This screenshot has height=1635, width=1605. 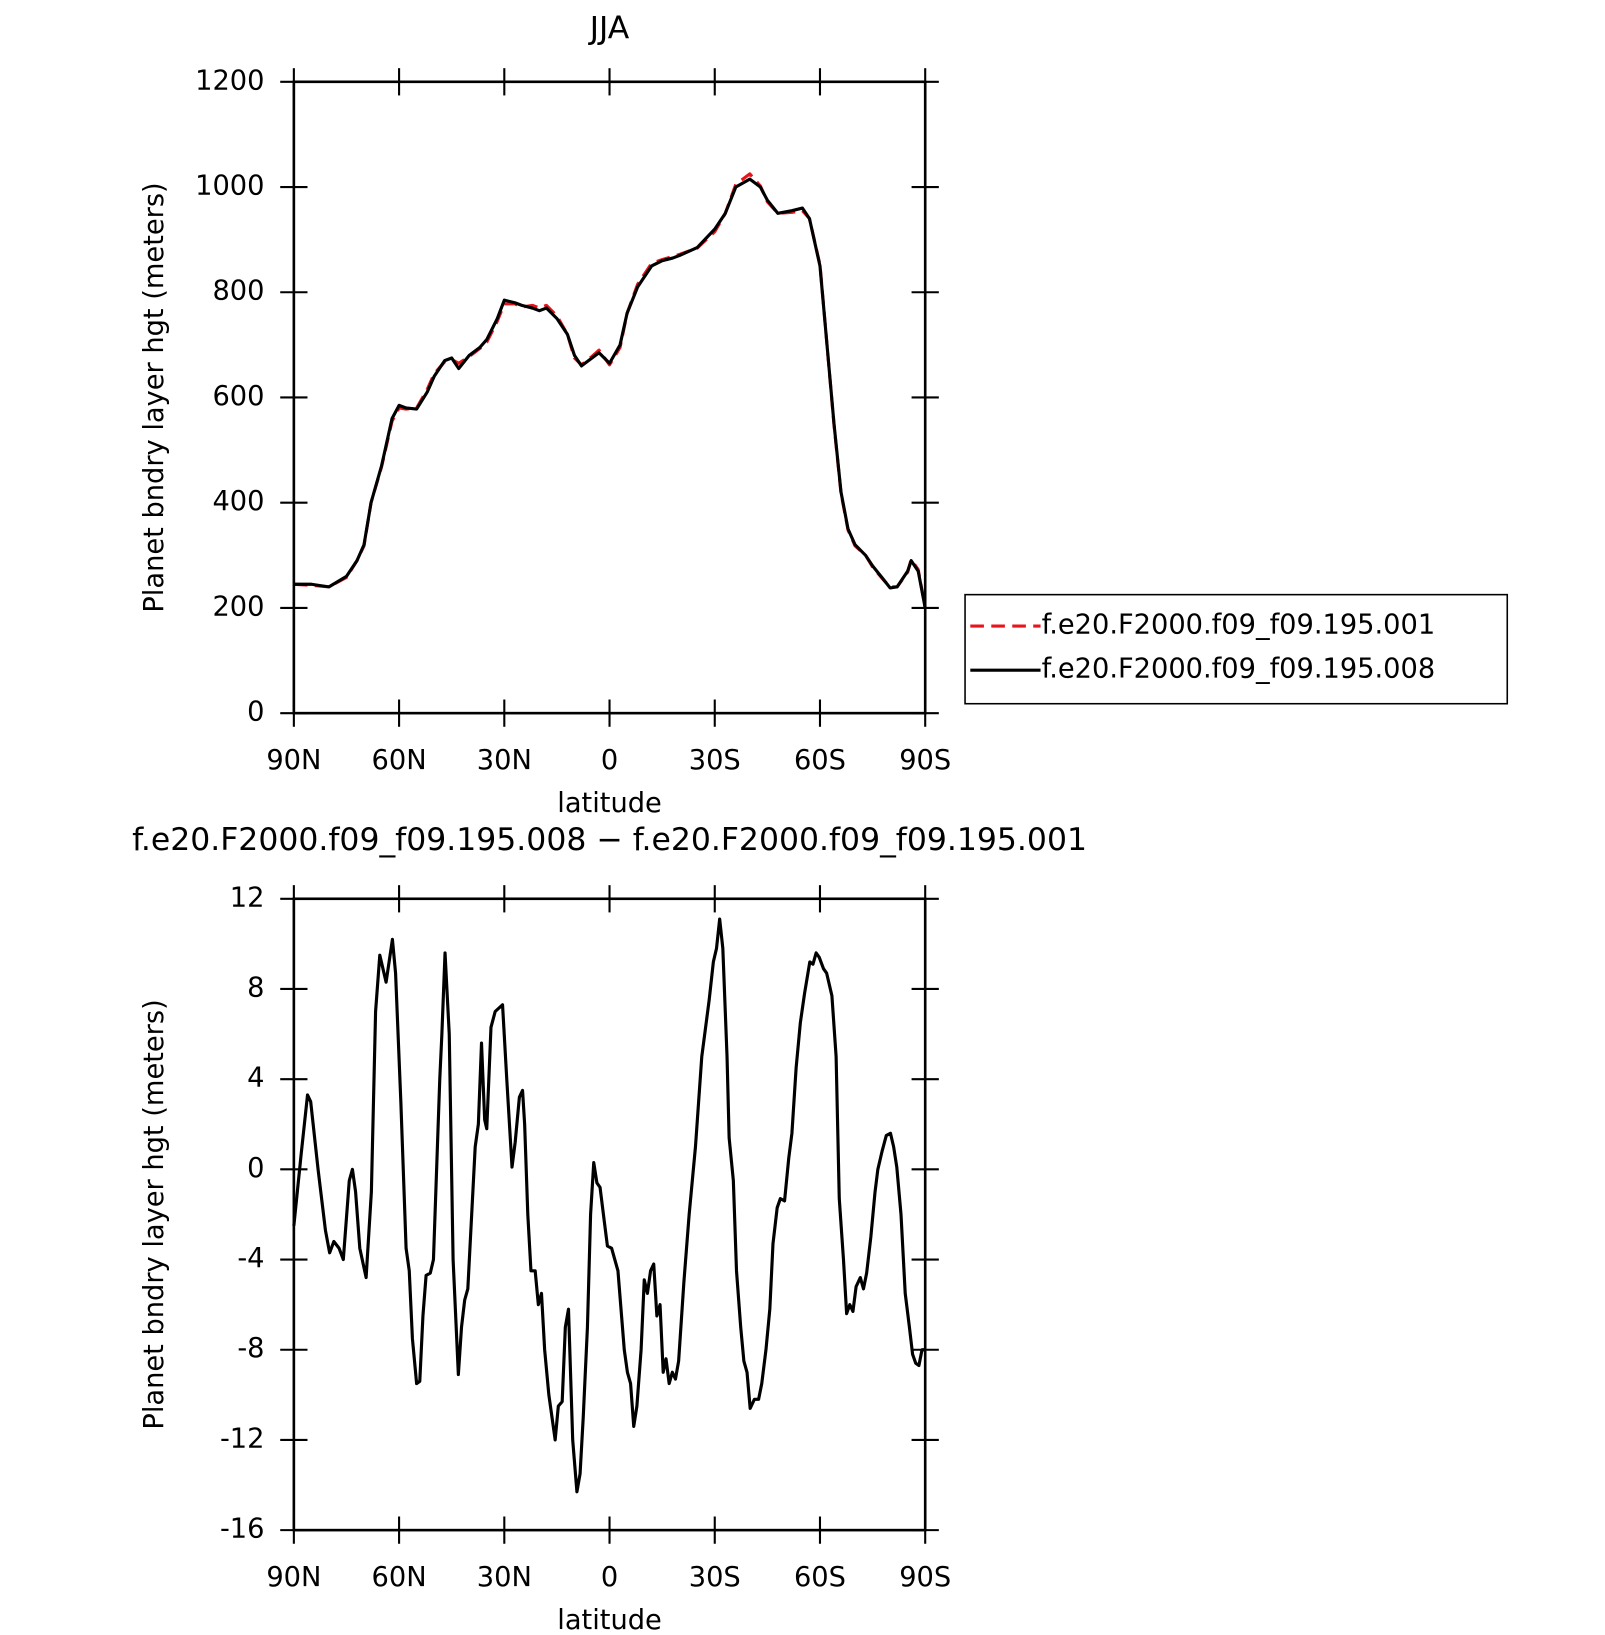 What do you see at coordinates (238, 606) in the screenshot?
I see `y-tick-label: 200` at bounding box center [238, 606].